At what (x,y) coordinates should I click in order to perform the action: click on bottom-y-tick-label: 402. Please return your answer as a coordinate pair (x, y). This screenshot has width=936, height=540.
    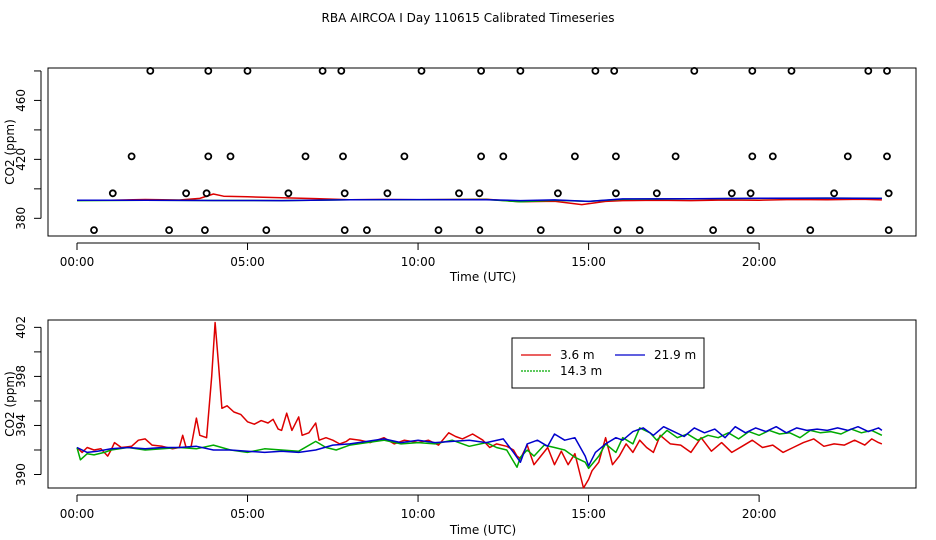
    Looking at the image, I should click on (21, 327).